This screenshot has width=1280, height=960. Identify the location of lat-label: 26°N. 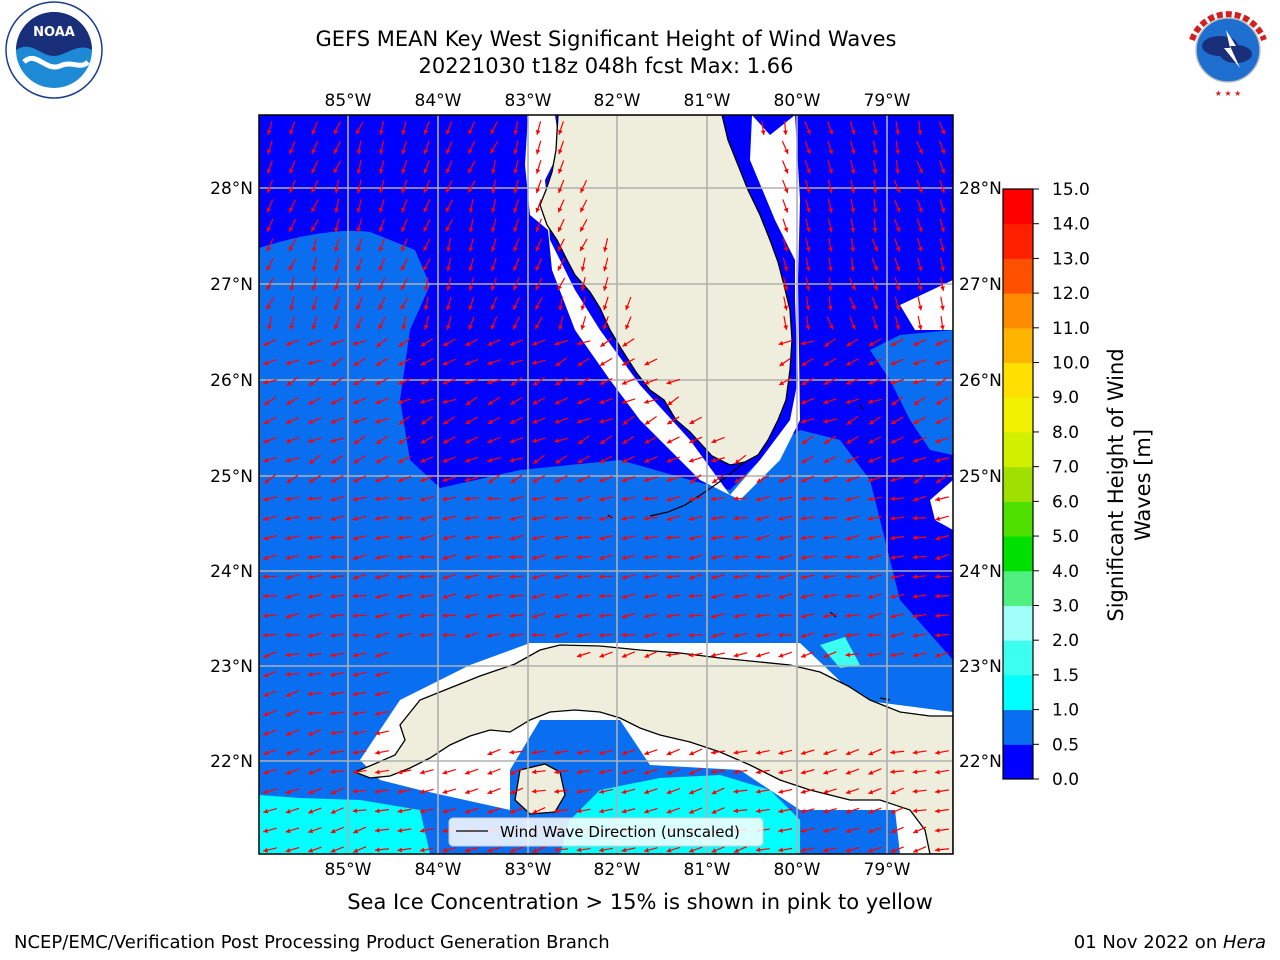
(980, 381).